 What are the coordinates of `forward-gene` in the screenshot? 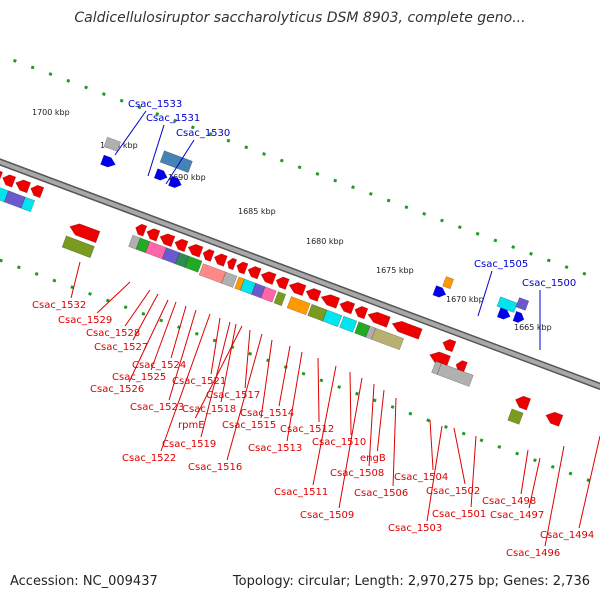 It's located at (439, 291).